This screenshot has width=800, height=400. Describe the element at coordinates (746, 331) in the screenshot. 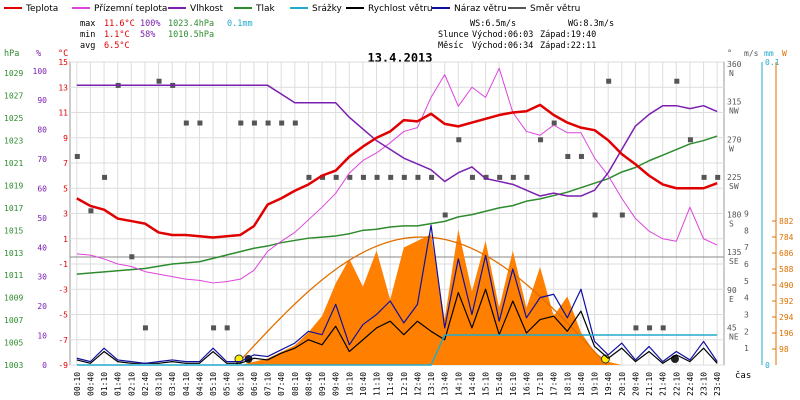

I see `axis-tick-ms: 2` at that location.